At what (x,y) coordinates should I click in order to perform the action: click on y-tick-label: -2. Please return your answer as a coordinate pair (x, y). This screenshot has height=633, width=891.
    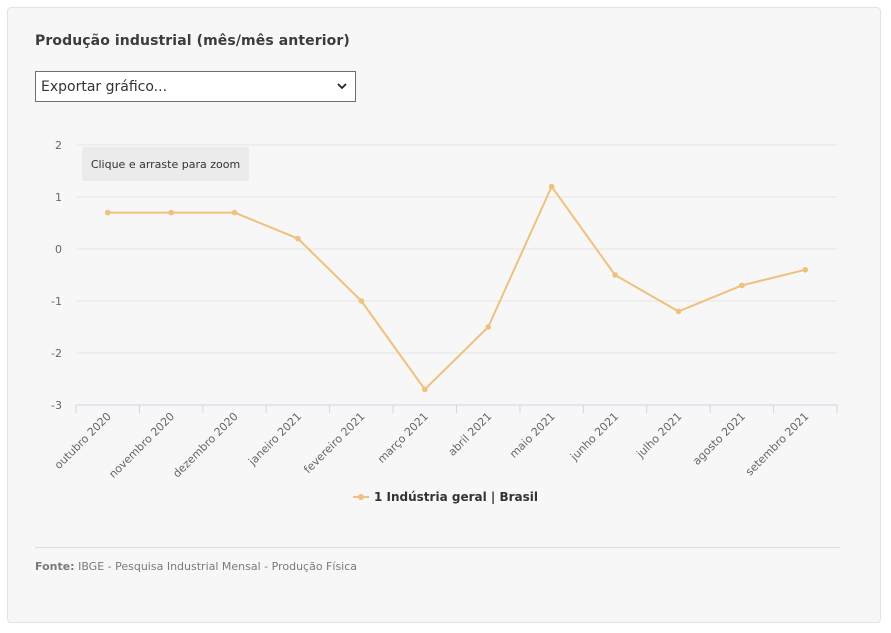
    Looking at the image, I should click on (56, 353).